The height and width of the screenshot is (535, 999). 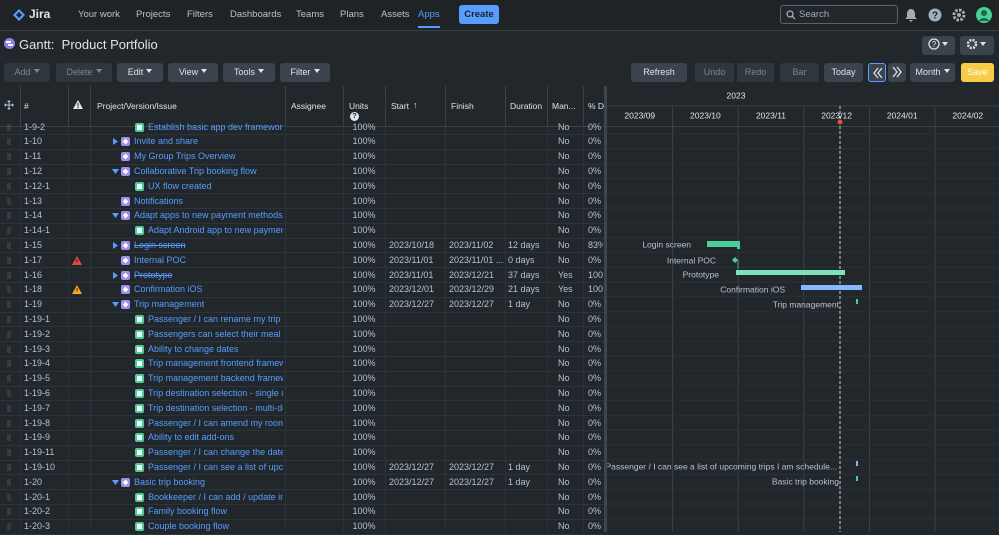 What do you see at coordinates (19, 15) in the screenshot?
I see `jira-logo` at bounding box center [19, 15].